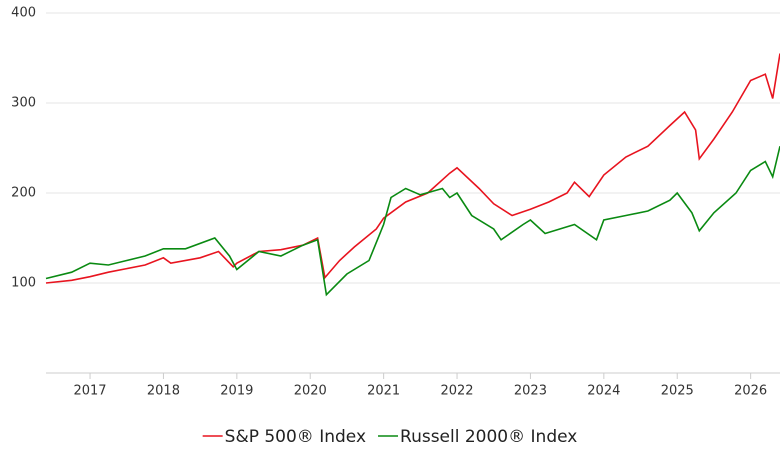  I want to click on x-tick-label: 2019, so click(236, 391).